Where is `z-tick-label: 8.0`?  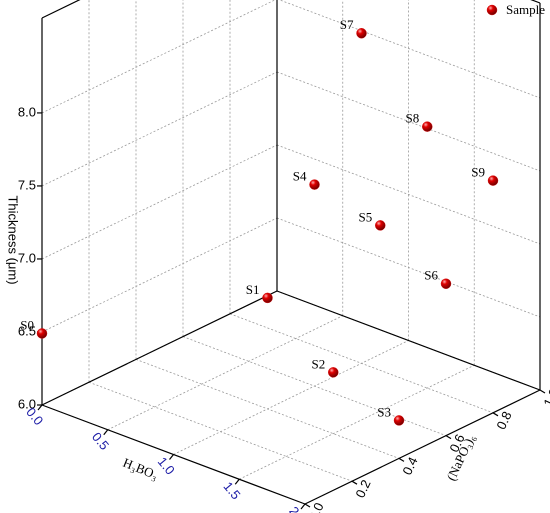 z-tick-label: 8.0 is located at coordinates (27, 111).